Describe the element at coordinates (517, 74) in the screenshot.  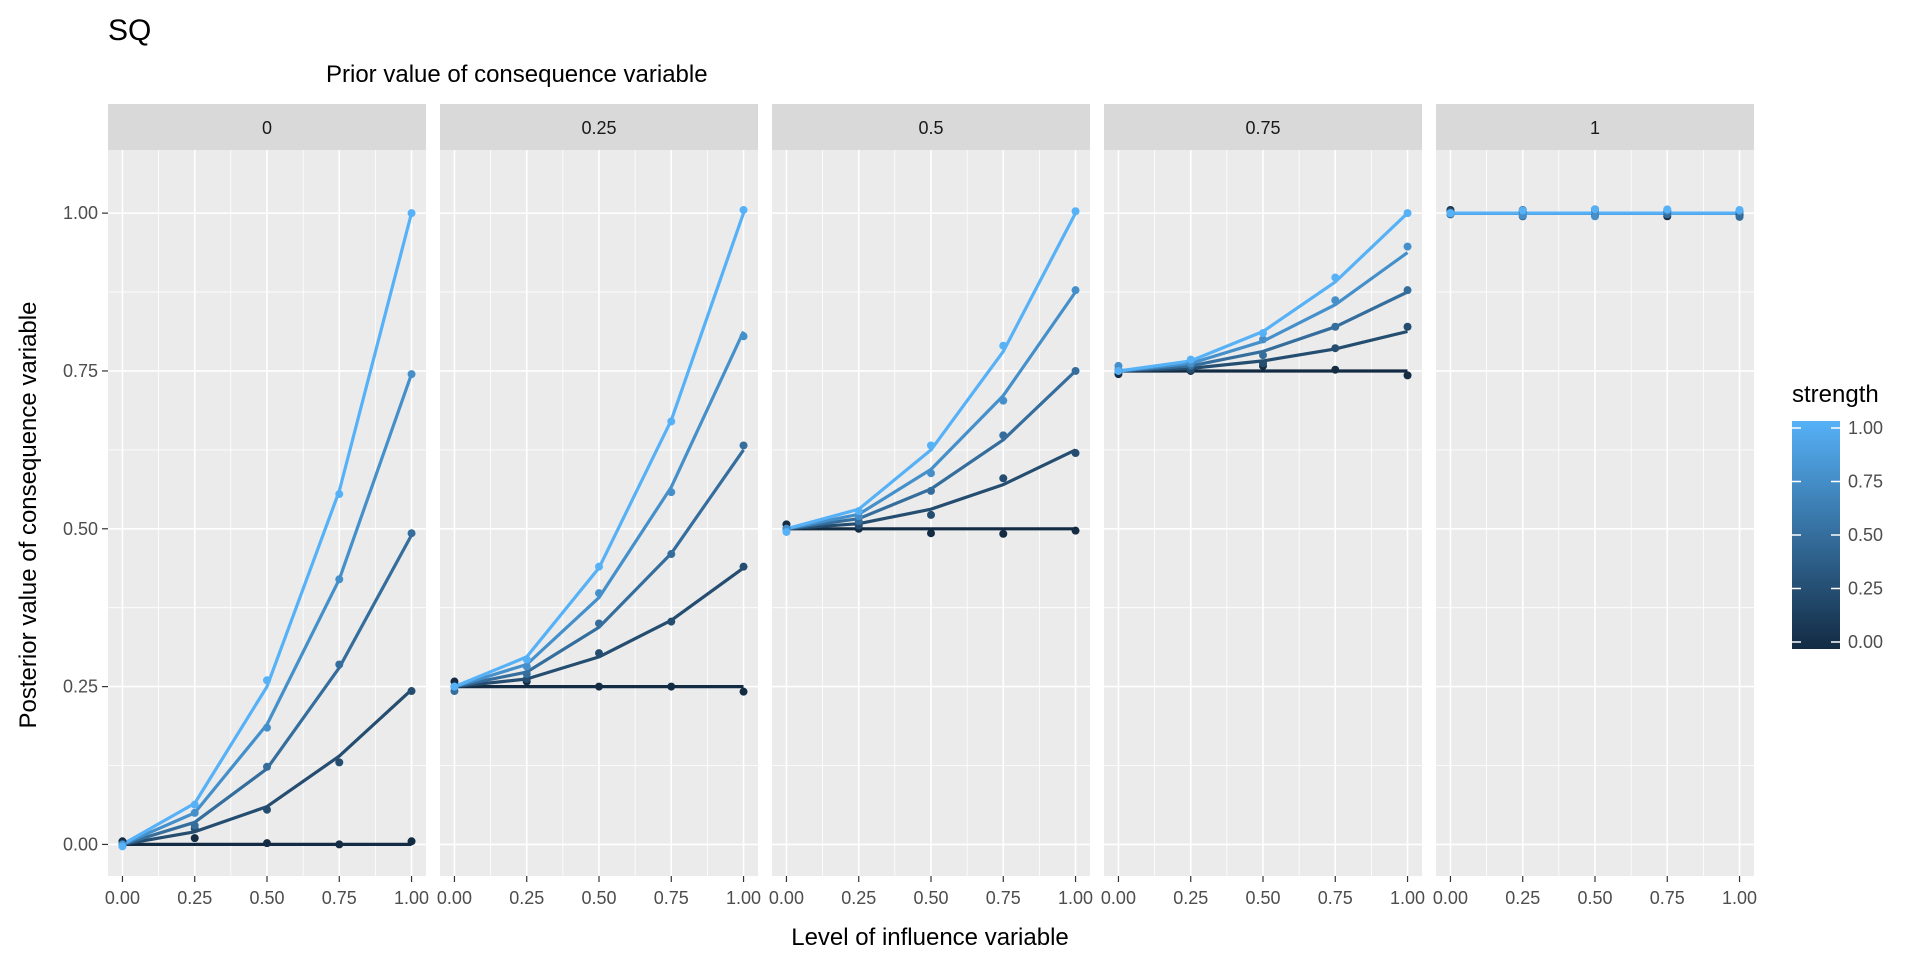
I see `chart-subtitle: Prior value of consequence variable` at that location.